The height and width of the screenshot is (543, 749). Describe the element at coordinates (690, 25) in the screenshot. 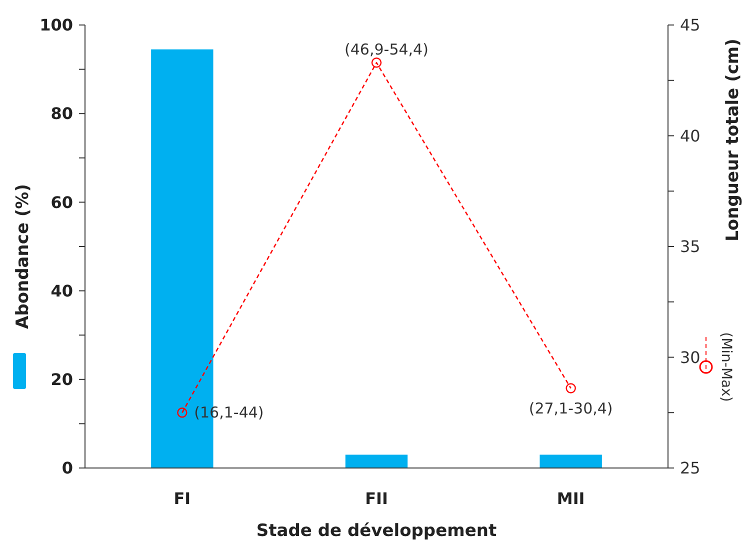

I see `y2-tick-label: 45` at that location.